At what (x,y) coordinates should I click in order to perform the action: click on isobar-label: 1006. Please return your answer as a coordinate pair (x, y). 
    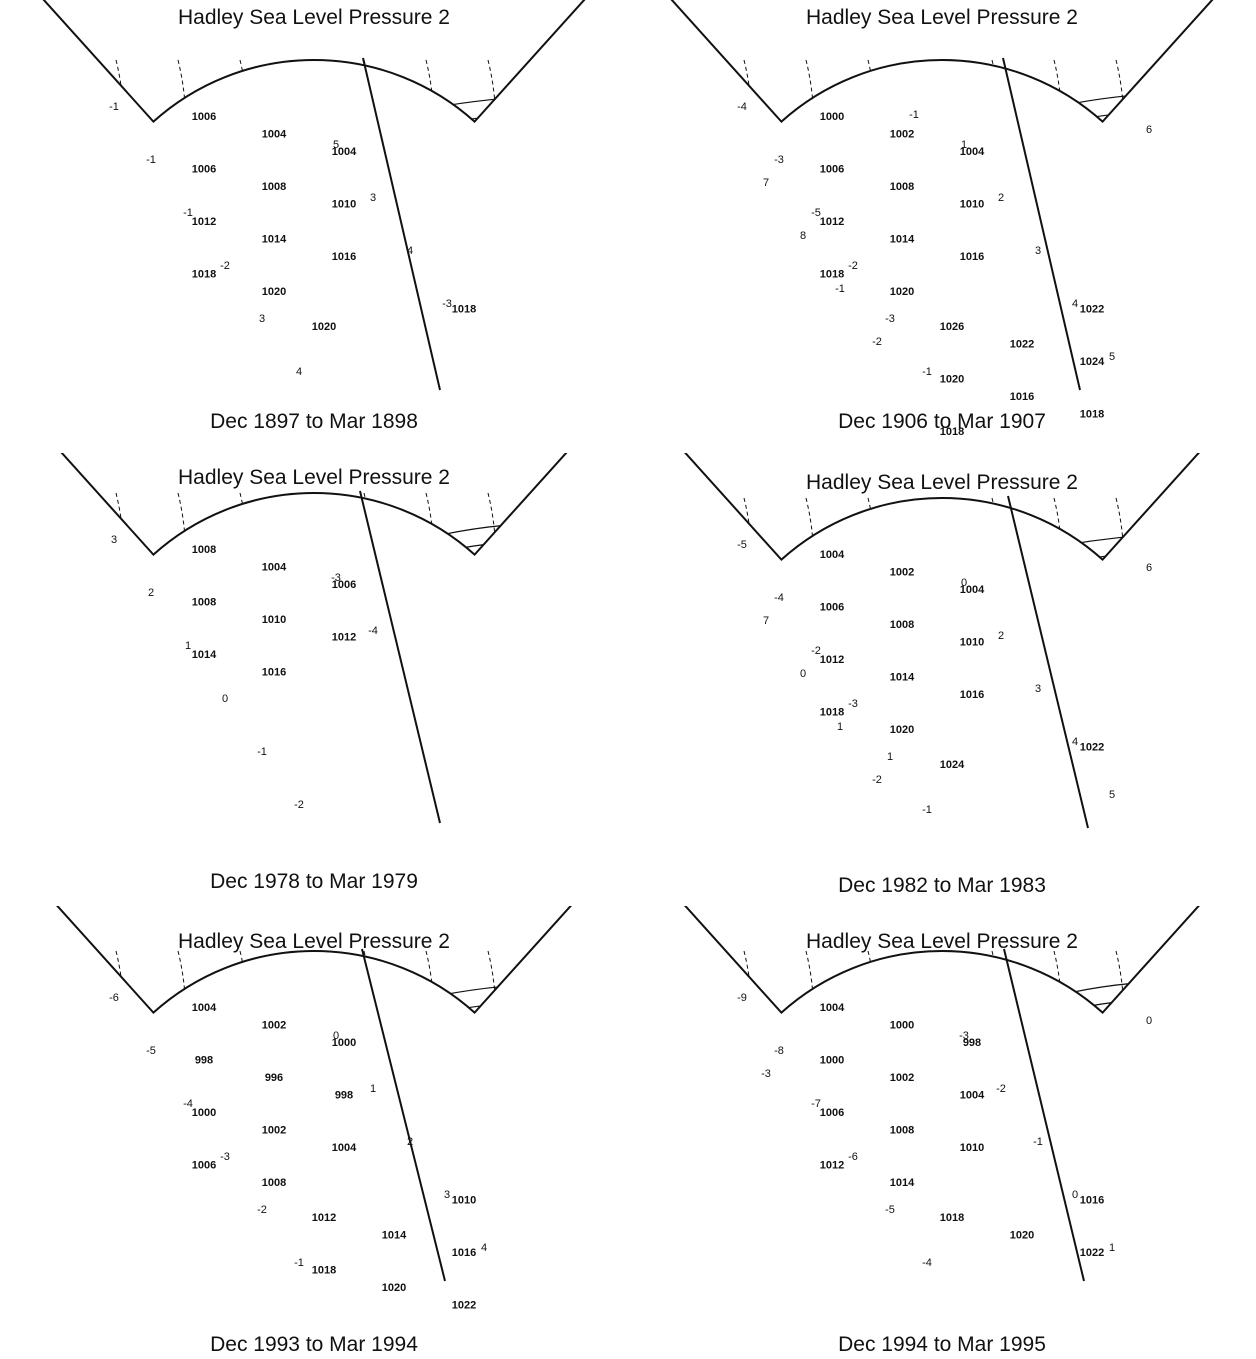
    Looking at the image, I should click on (832, 1113).